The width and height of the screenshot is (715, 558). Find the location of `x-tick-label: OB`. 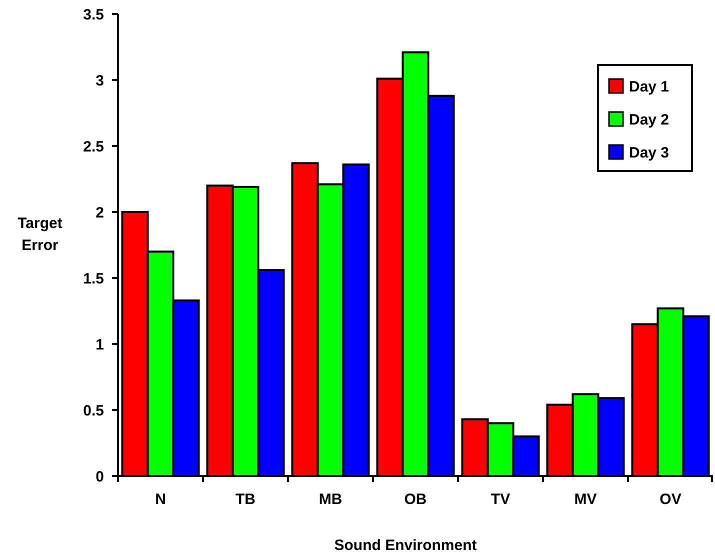

x-tick-label: OB is located at coordinates (415, 499).